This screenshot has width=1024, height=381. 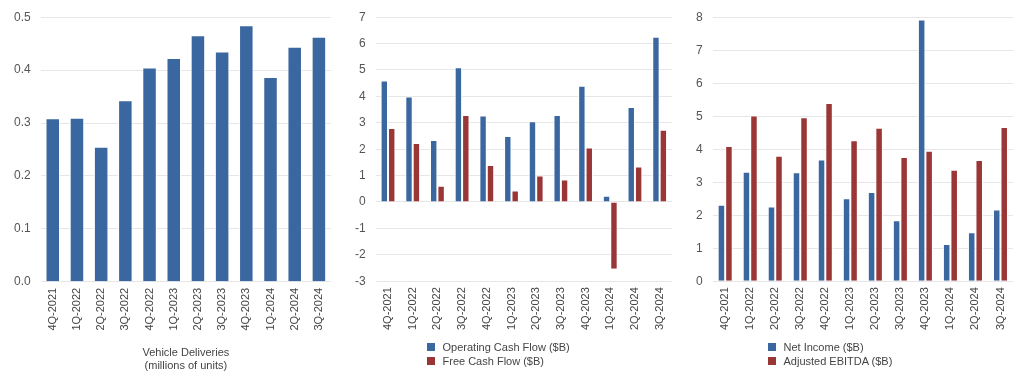 I want to click on y-tick-label: 0.2, so click(x=22, y=175).